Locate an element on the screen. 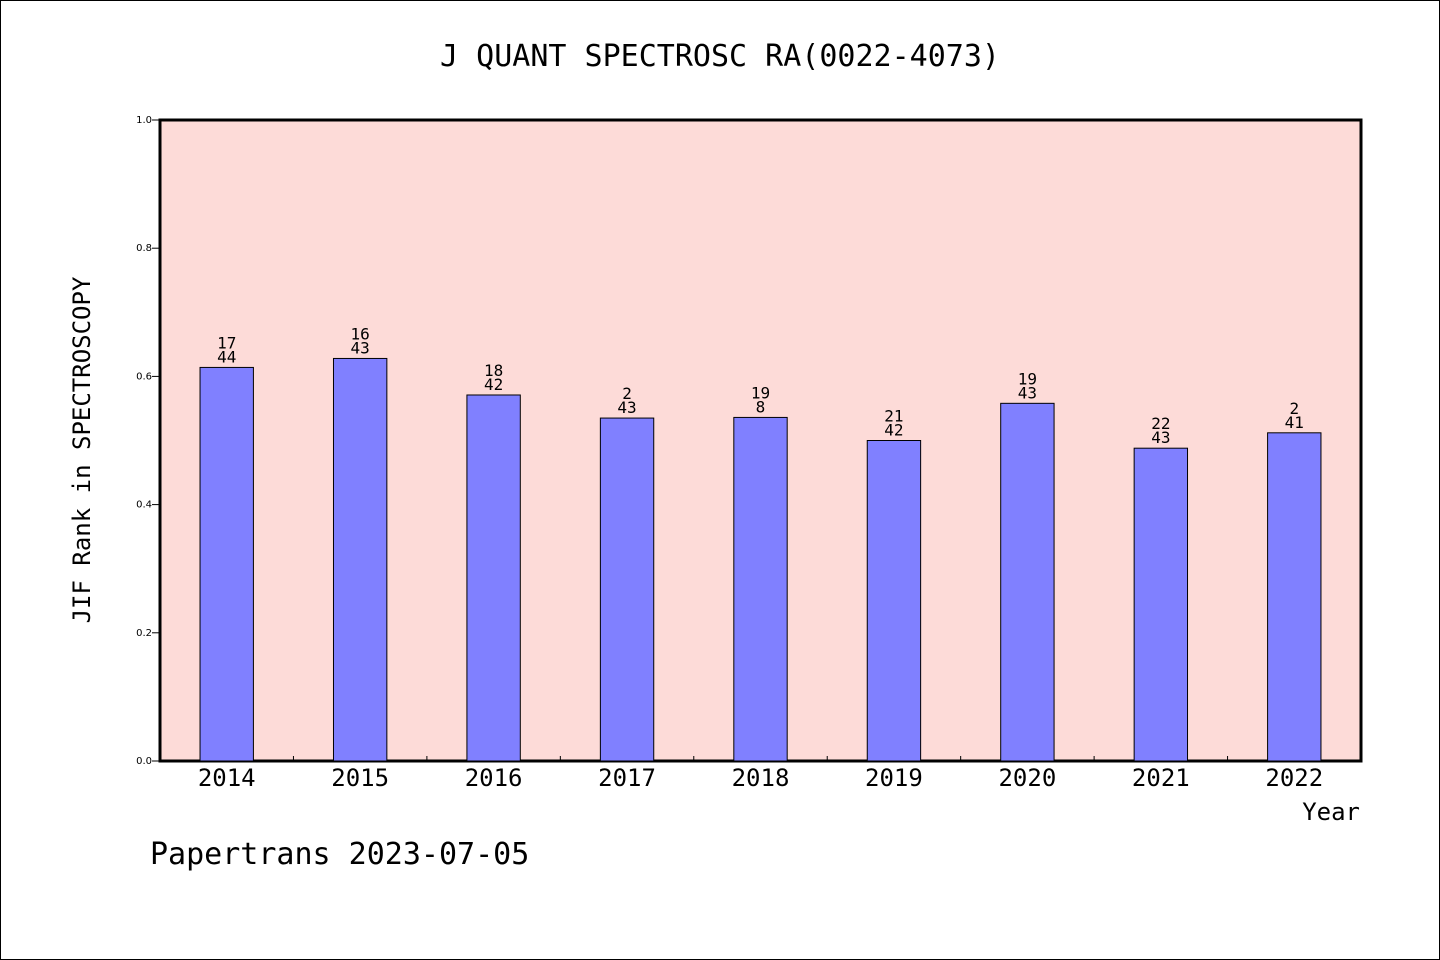 The height and width of the screenshot is (960, 1440). bar-2021 is located at coordinates (1161, 604).